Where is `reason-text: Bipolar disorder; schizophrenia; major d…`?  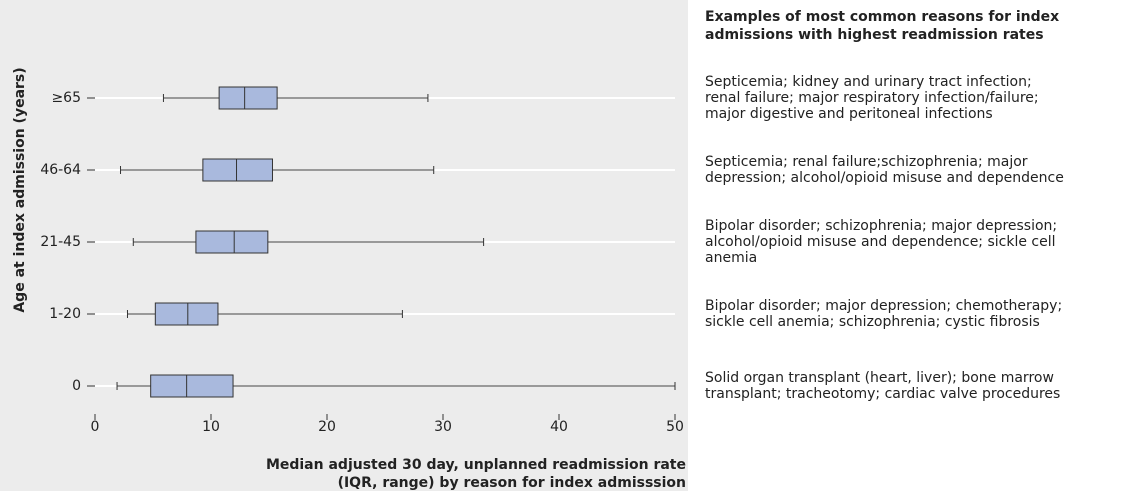
reason-text: Bipolar disorder; schizophrenia; major d… is located at coordinates (881, 226).